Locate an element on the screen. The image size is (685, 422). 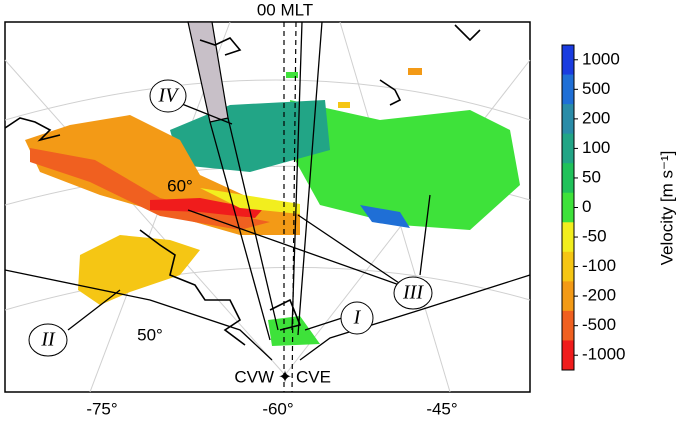
region-label: IV is located at coordinates (169, 96).